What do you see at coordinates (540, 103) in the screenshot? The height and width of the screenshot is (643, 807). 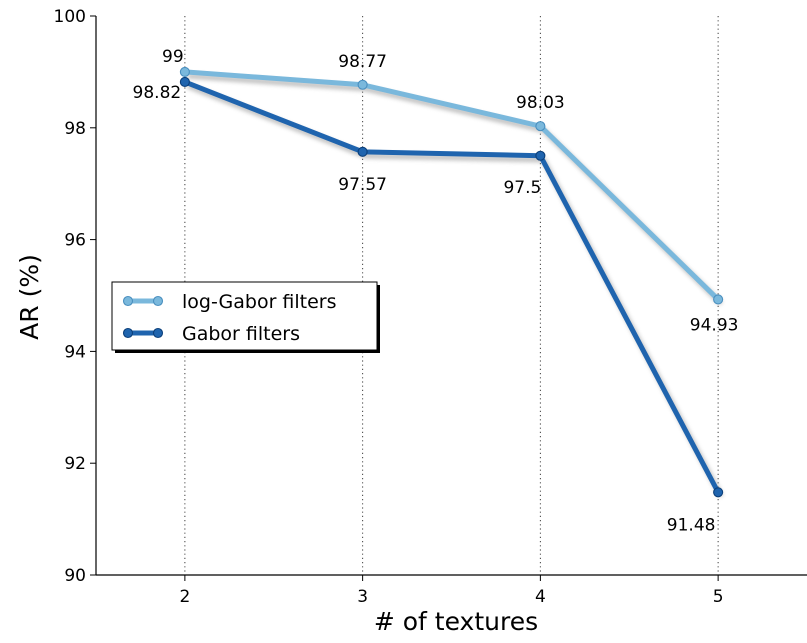 I see `data-label-0-2: 98.03` at bounding box center [540, 103].